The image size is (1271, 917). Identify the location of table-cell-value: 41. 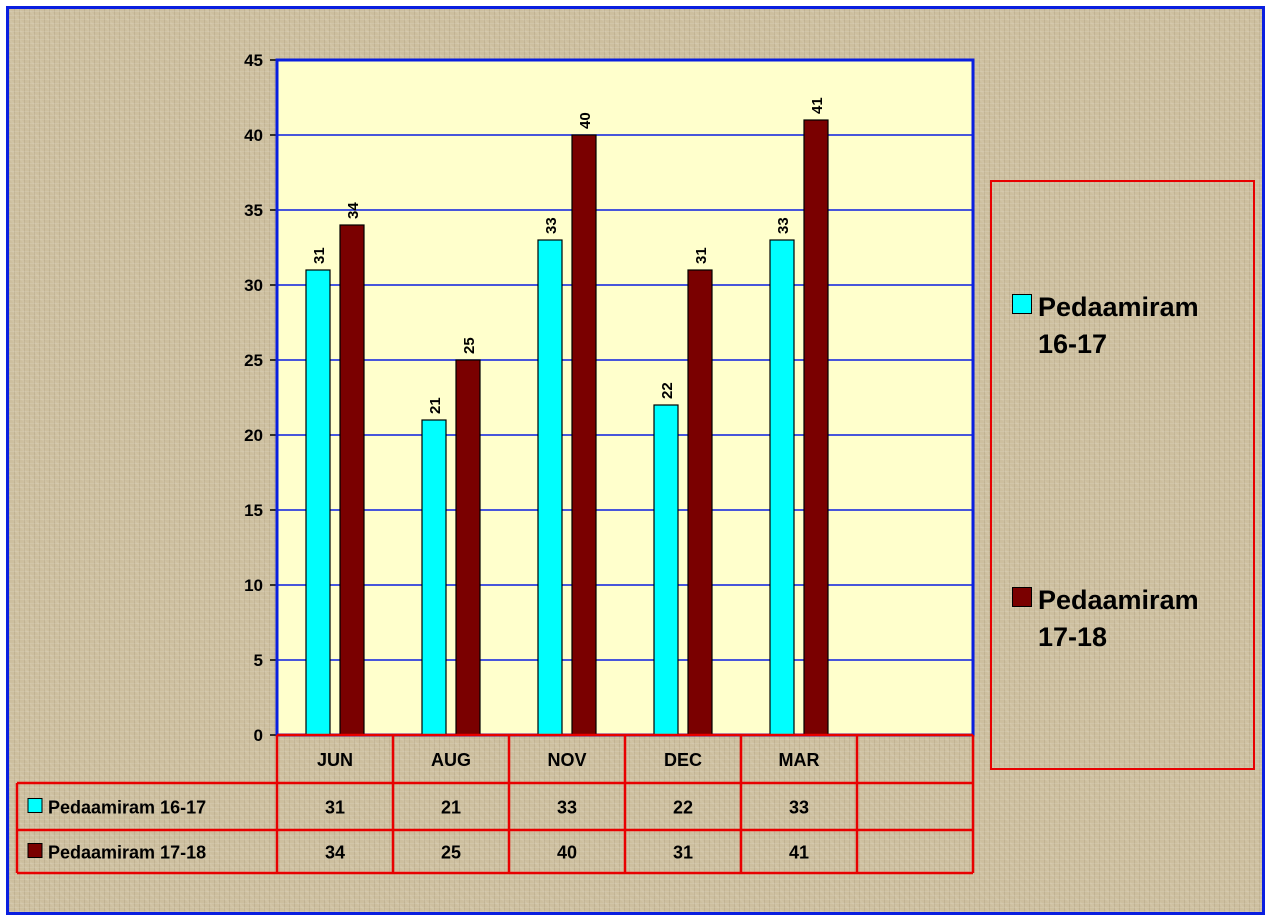
(799, 853).